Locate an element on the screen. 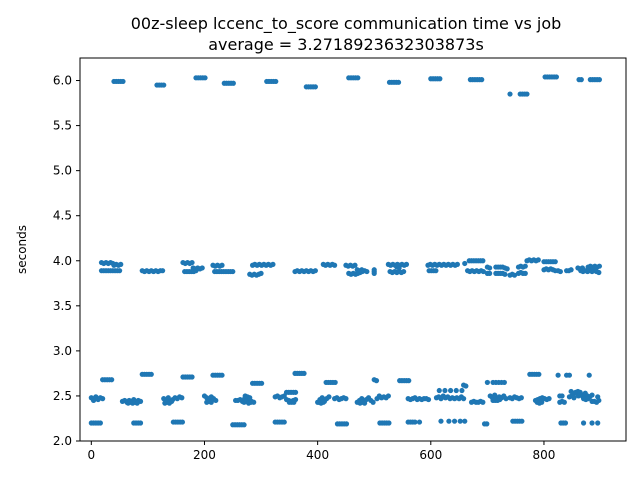 This screenshot has height=480, width=640. y-axis-ticks: 2.0 2.5 3.0 3.5 4.0 4.5 5.0 5.5 6.0 is located at coordinates (66, 261).